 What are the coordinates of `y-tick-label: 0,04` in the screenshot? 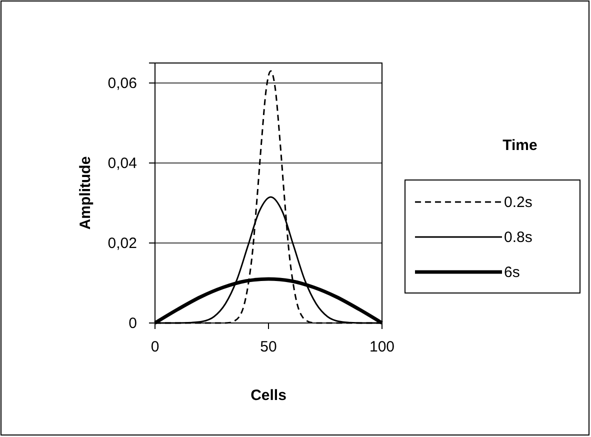 It's located at (122, 163).